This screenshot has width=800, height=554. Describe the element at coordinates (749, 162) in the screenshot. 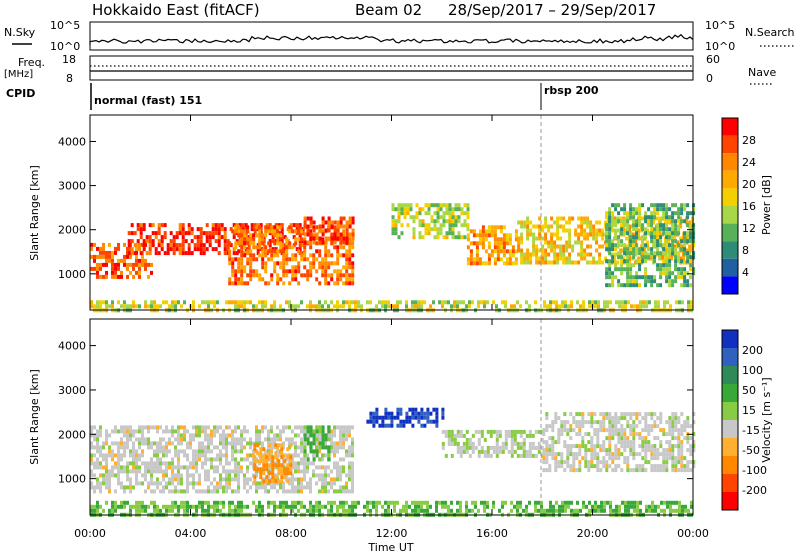

I see `colorbar-tick-label: 24` at that location.